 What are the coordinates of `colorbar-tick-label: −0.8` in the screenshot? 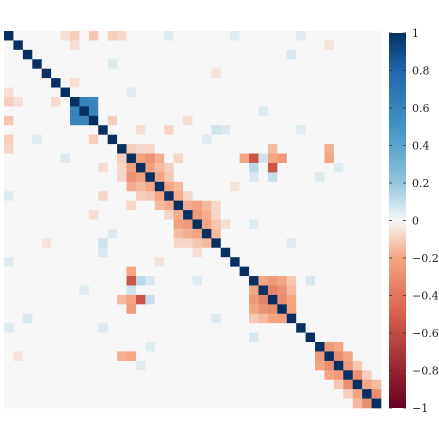 It's located at (425, 371).